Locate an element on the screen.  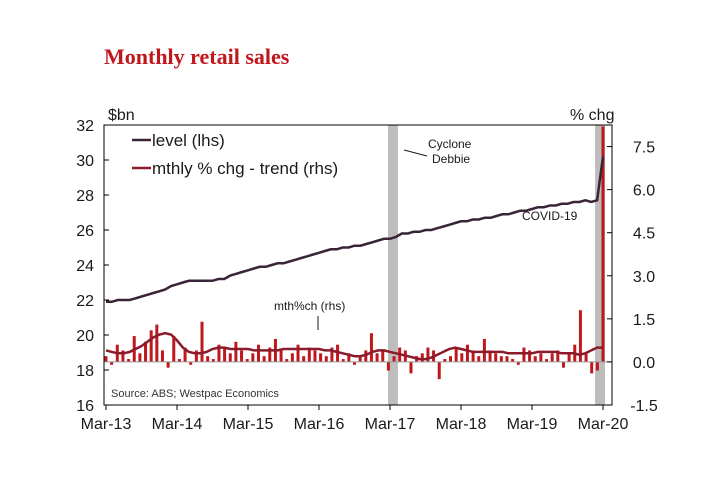
lhs-tick-label: 26 is located at coordinates (85, 231).